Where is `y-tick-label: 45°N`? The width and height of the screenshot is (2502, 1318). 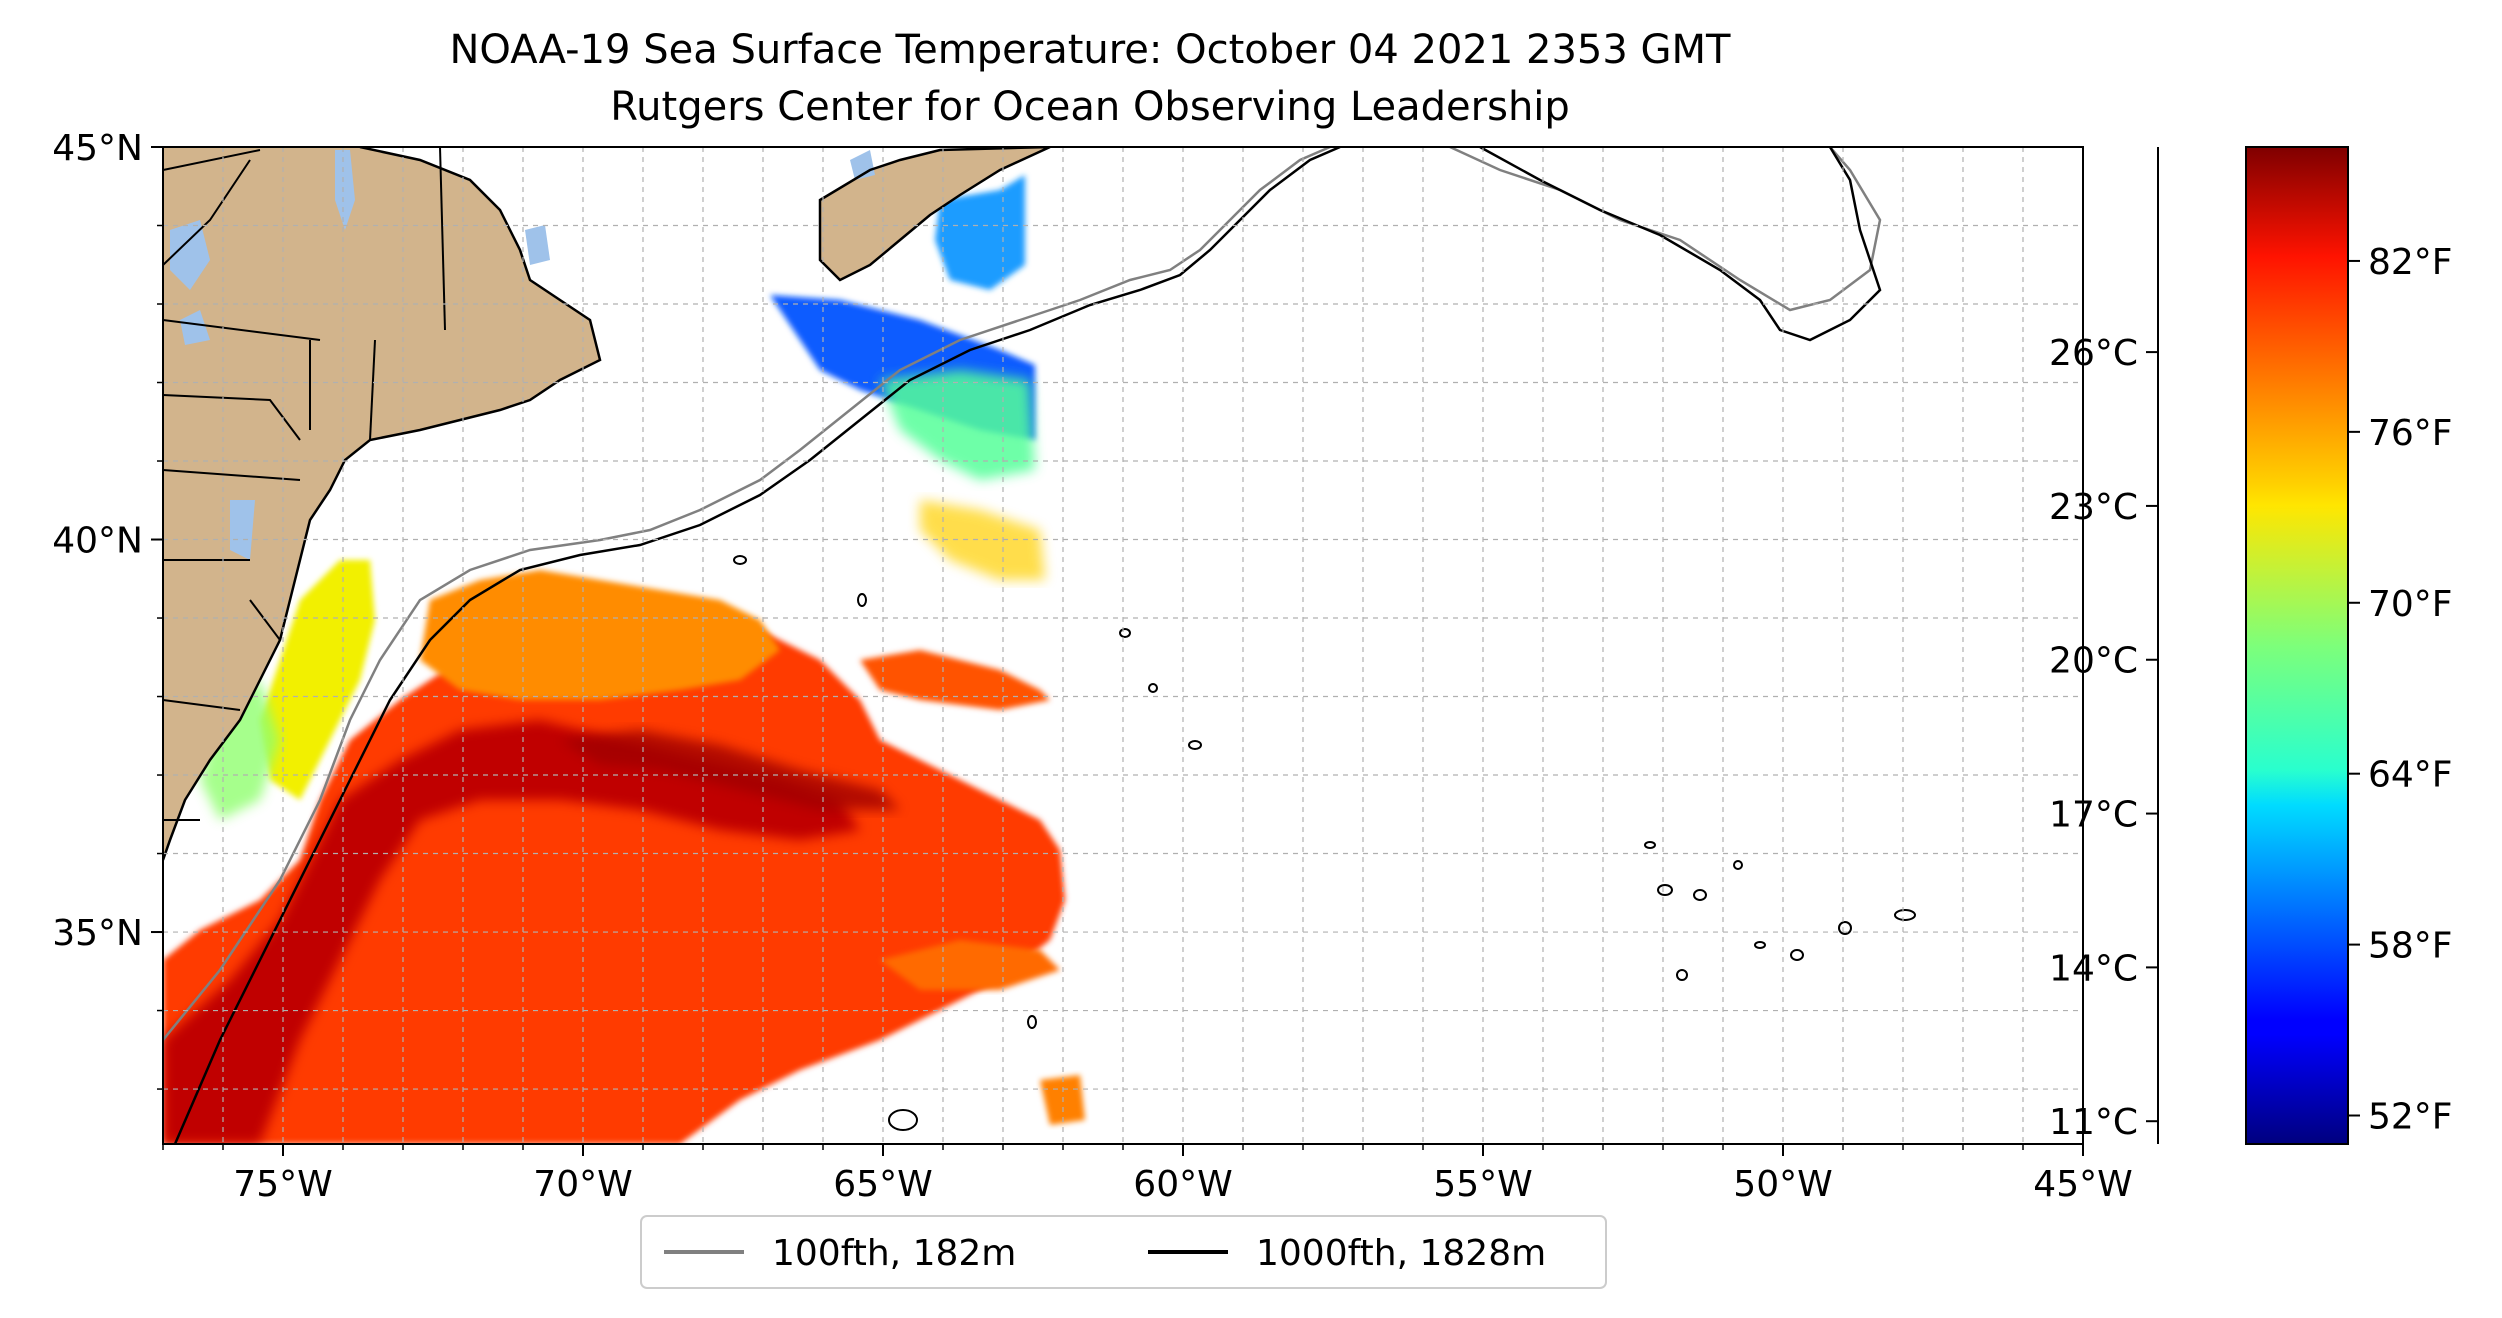 y-tick-label: 45°N is located at coordinates (97, 148).